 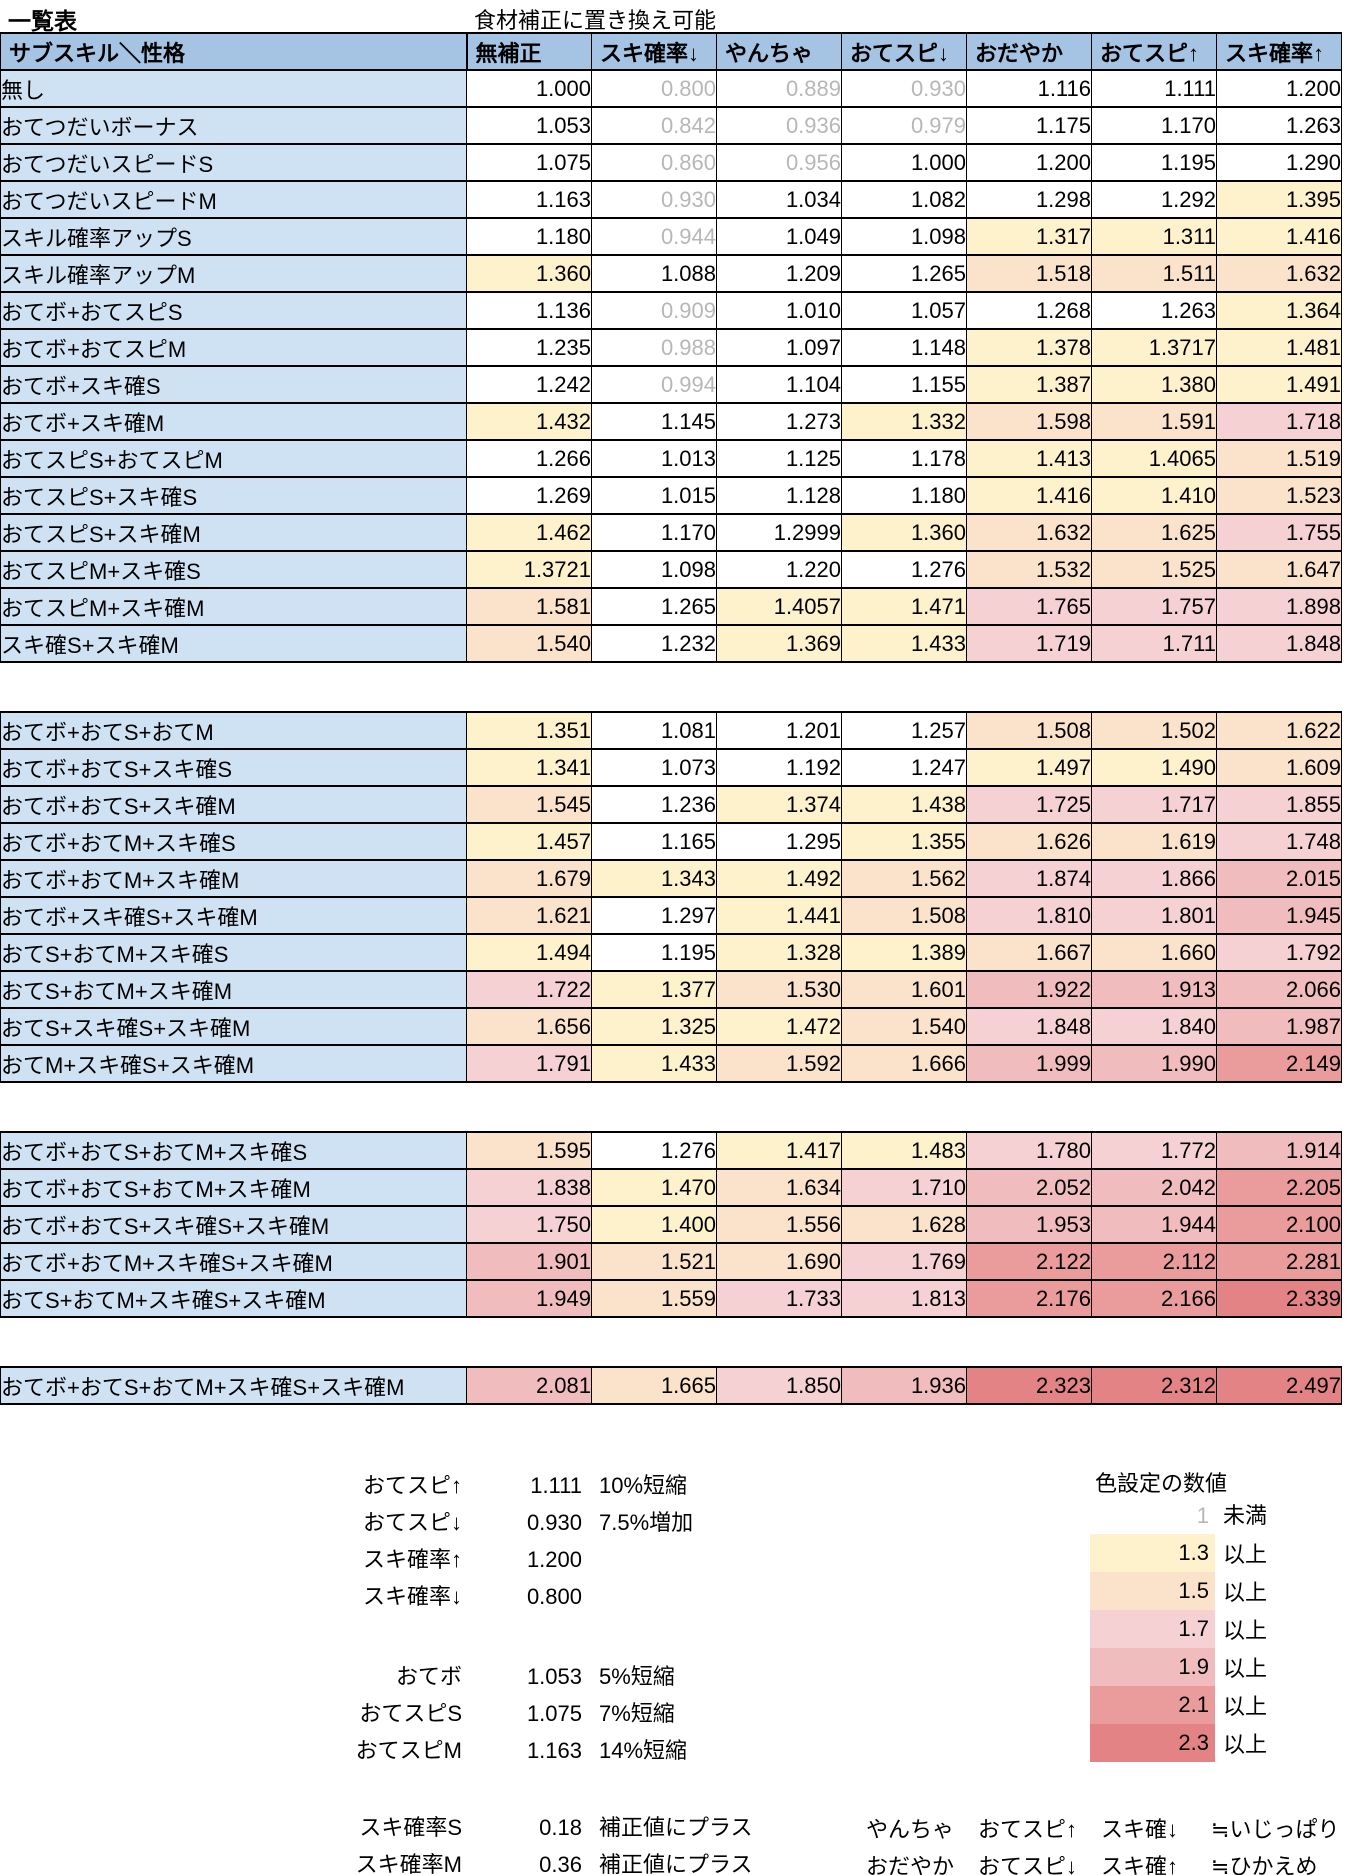 I want to click on value-cell: 1.104, so click(x=779, y=384).